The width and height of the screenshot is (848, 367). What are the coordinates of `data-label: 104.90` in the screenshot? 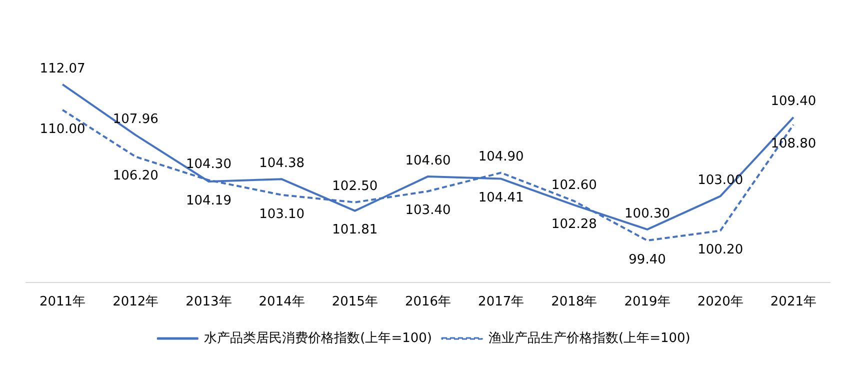 It's located at (501, 157).